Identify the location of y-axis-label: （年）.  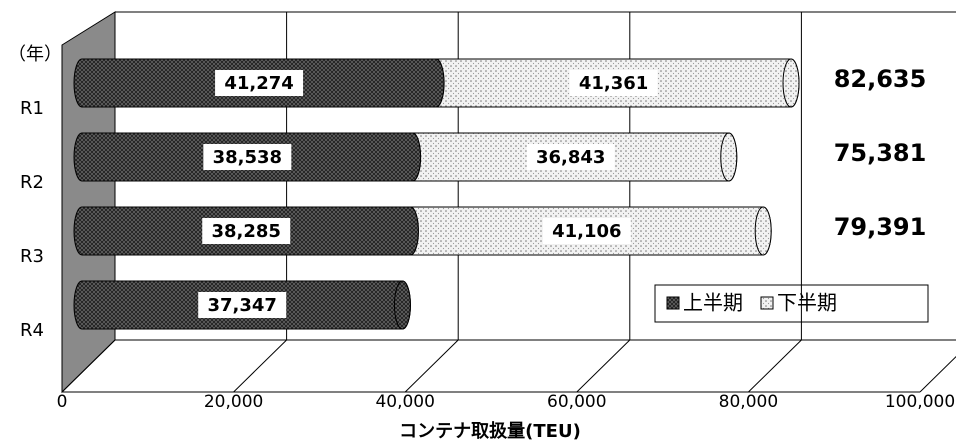
(35, 54).